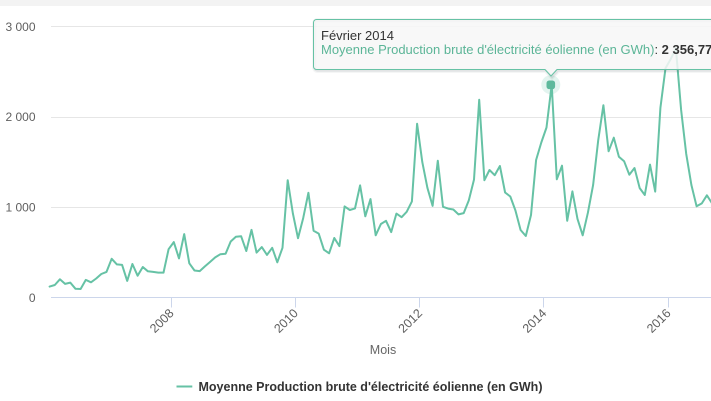 The image size is (711, 401). I want to click on svg-text: Février 2014, so click(357, 35).